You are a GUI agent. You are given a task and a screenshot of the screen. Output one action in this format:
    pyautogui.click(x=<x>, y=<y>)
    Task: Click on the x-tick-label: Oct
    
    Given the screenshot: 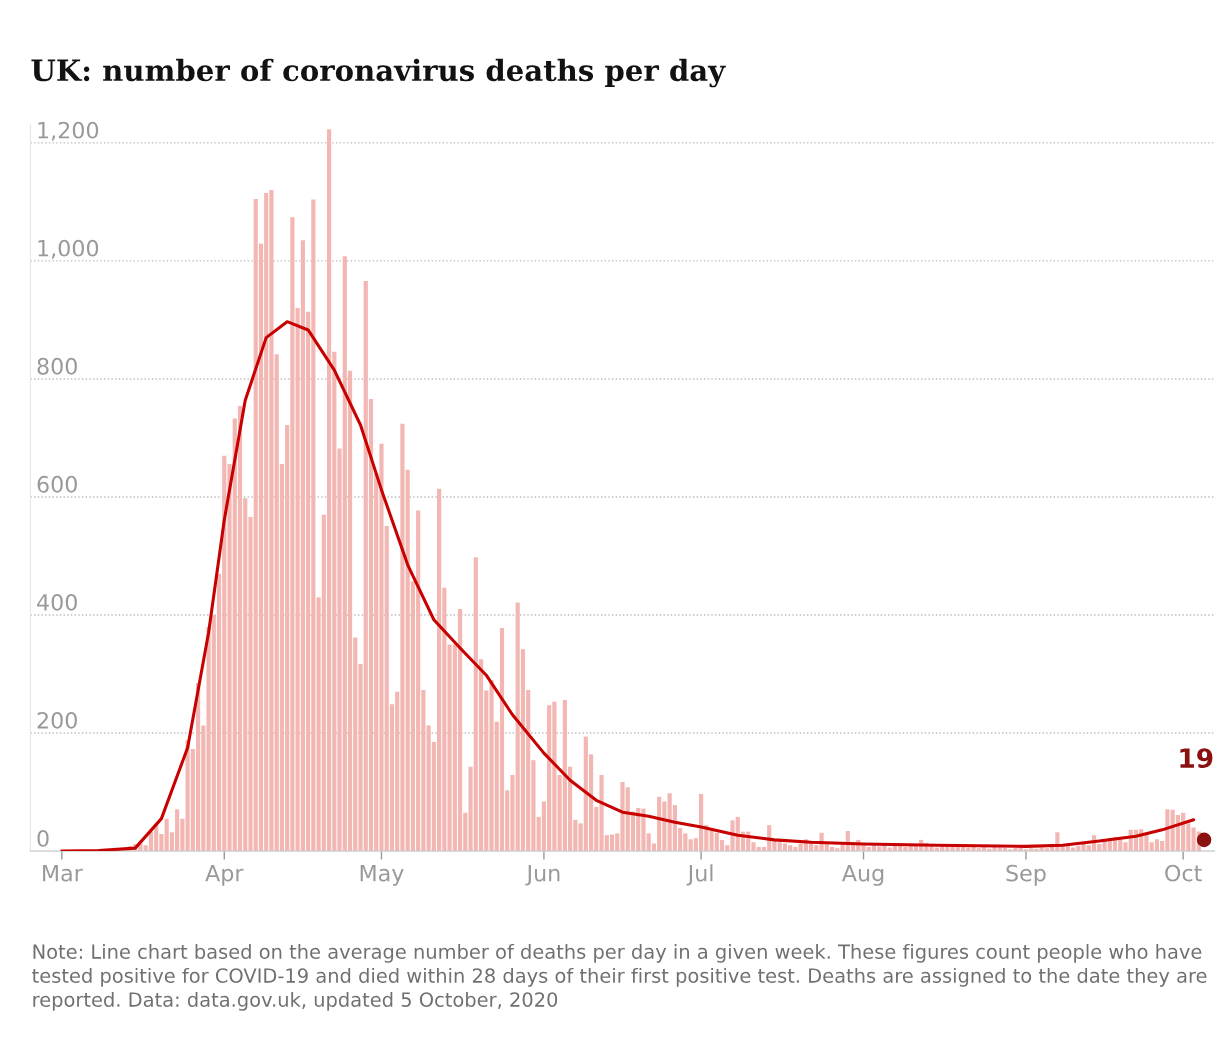 What is the action you would take?
    pyautogui.click(x=1183, y=873)
    